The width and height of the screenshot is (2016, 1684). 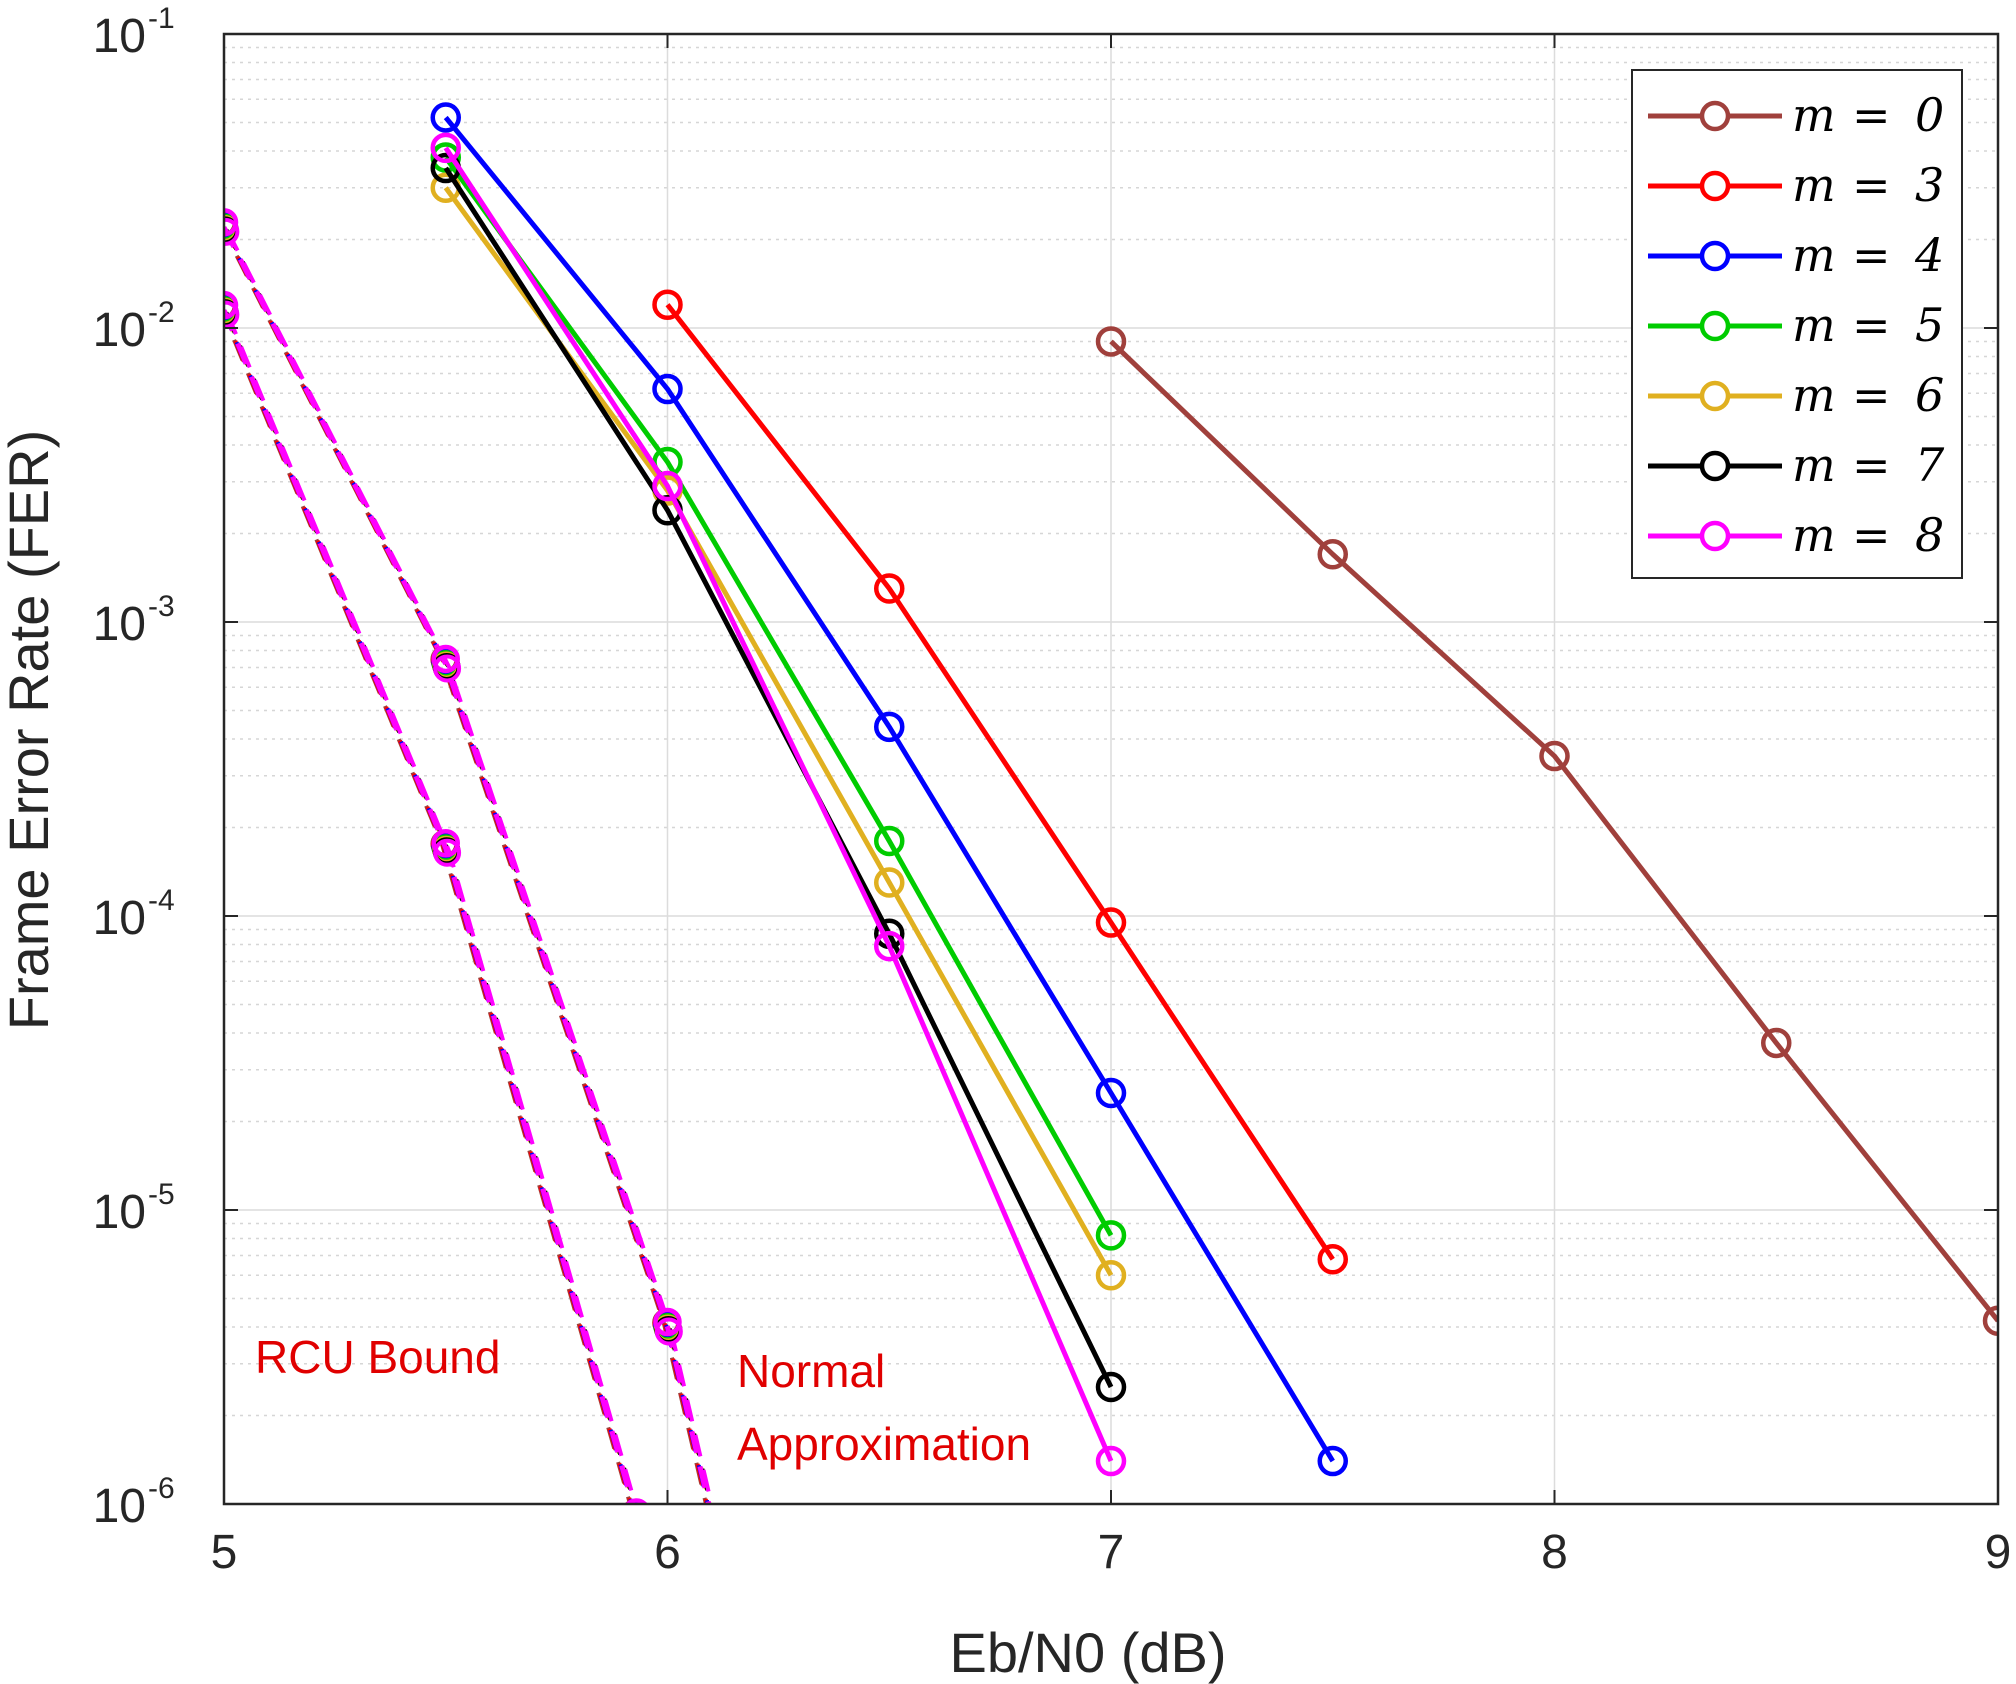 I want to click on legend: m = 0 m = 3 m = 4 m = 5 m = 6 m = 7 m = 8, so click(x=1797, y=324).